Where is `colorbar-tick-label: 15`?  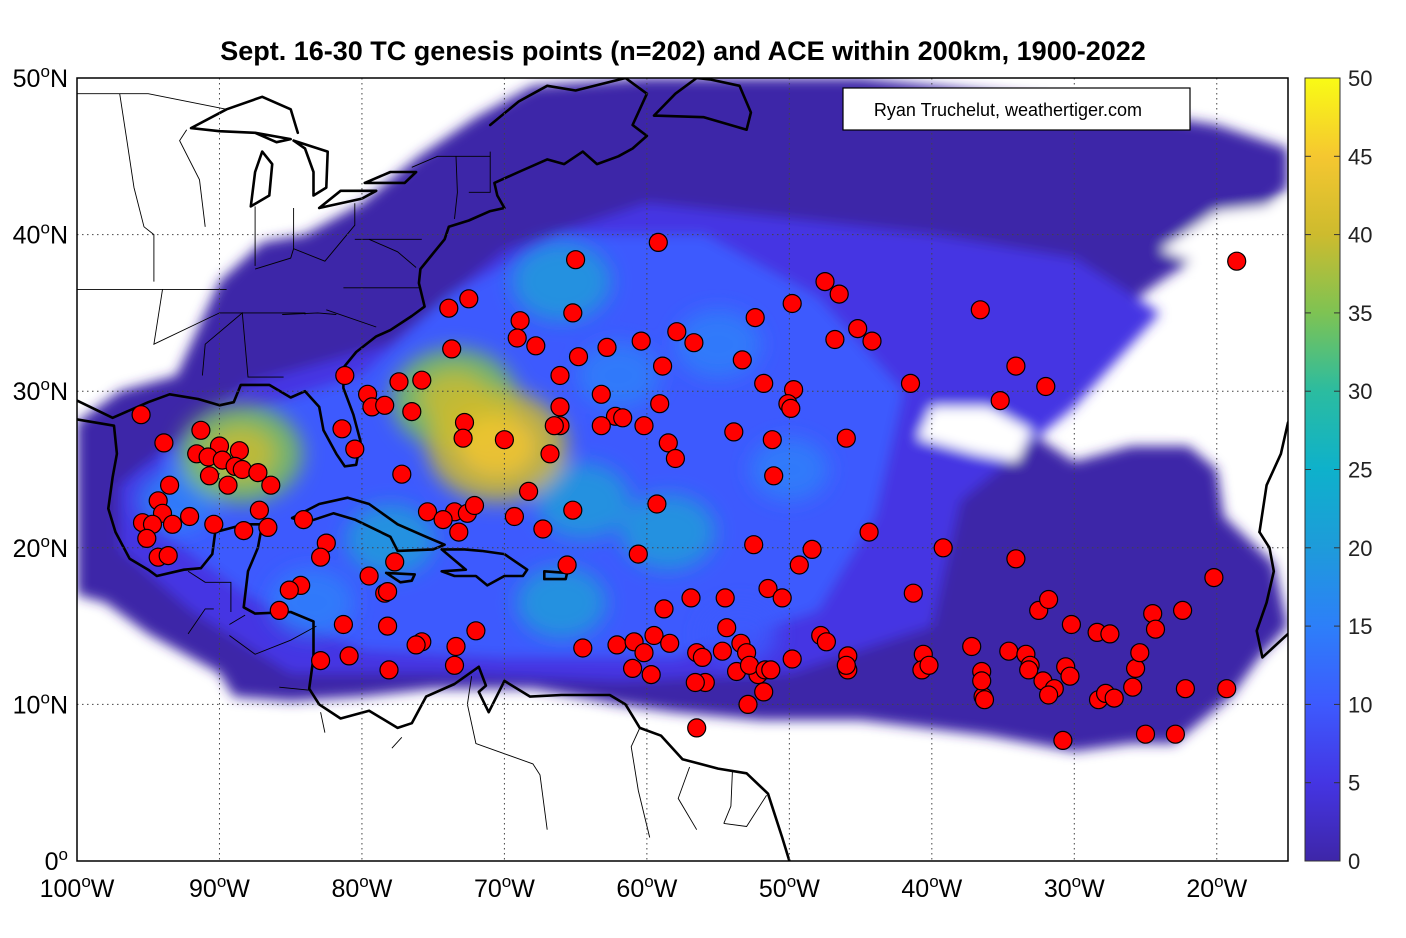 colorbar-tick-label: 15 is located at coordinates (1360, 626).